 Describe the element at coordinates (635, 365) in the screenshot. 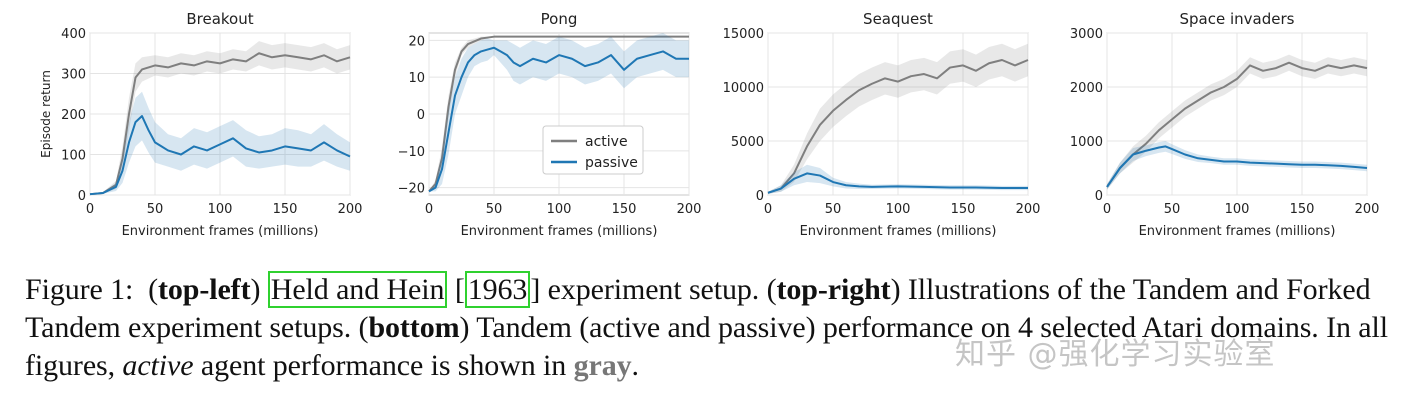

I see `caption-text: .` at that location.